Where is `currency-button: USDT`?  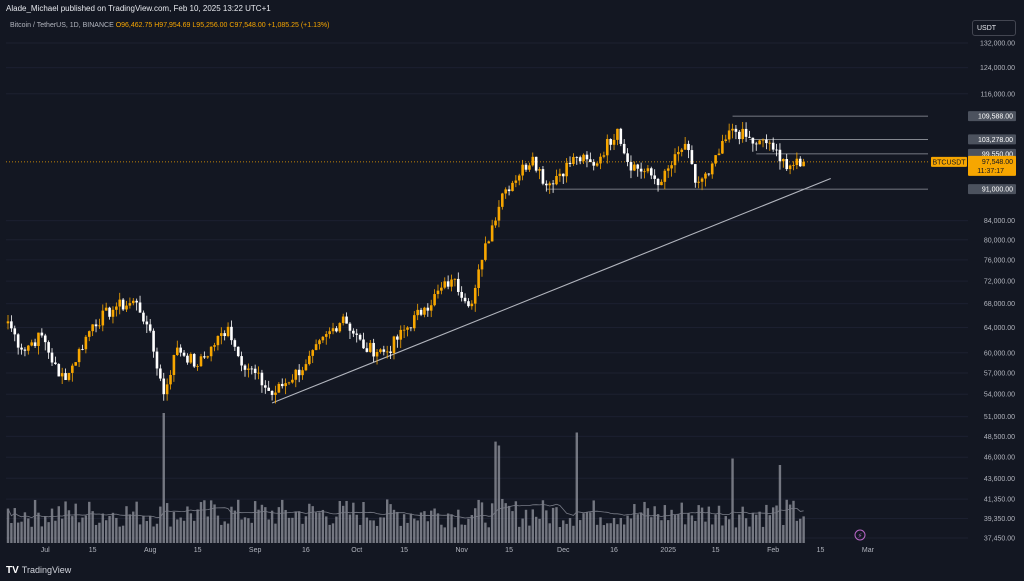 currency-button: USDT is located at coordinates (994, 28).